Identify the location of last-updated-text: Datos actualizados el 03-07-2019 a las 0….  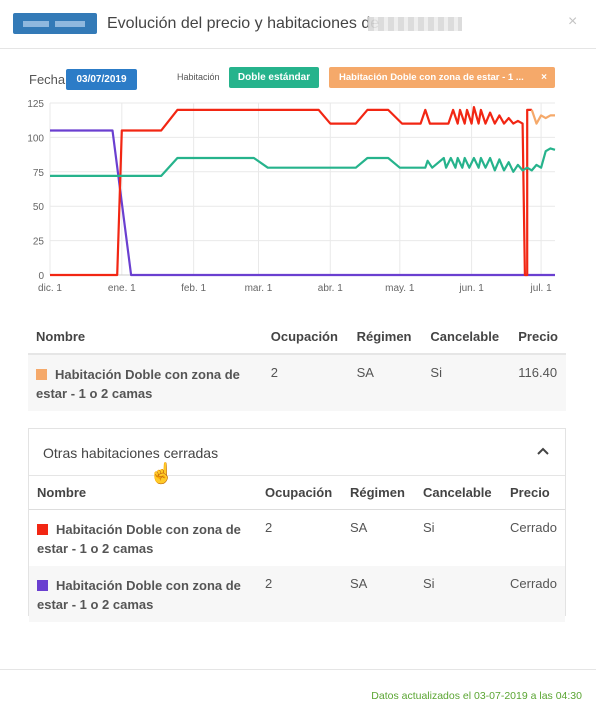
(476, 696).